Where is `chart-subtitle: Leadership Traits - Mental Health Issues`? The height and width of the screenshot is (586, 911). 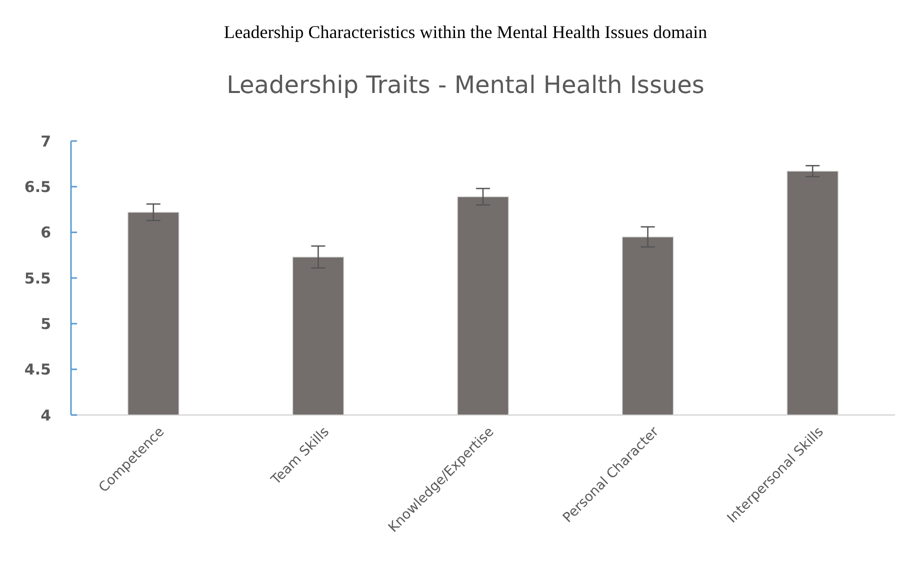 chart-subtitle: Leadership Traits - Mental Health Issues is located at coordinates (465, 85).